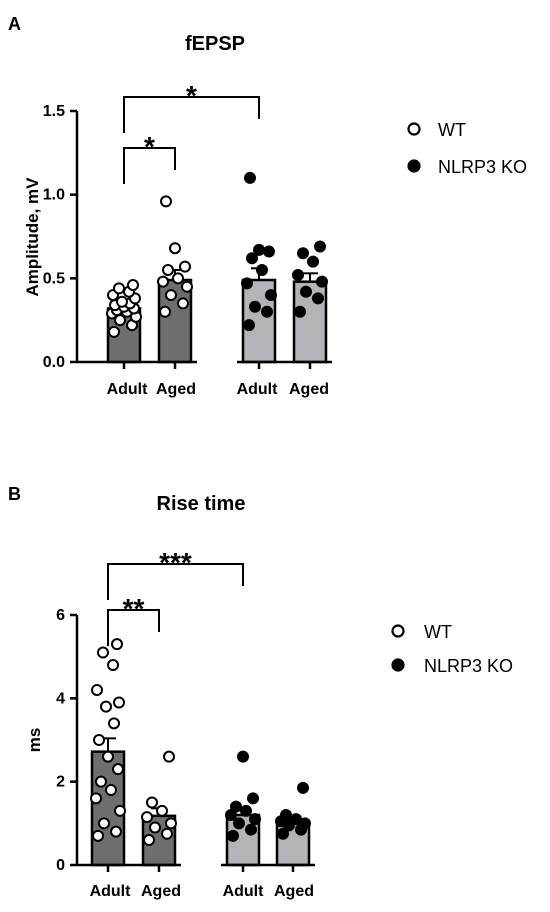 This screenshot has width=550, height=912. I want to click on y-tick-label-b-3: 6, so click(60, 615).